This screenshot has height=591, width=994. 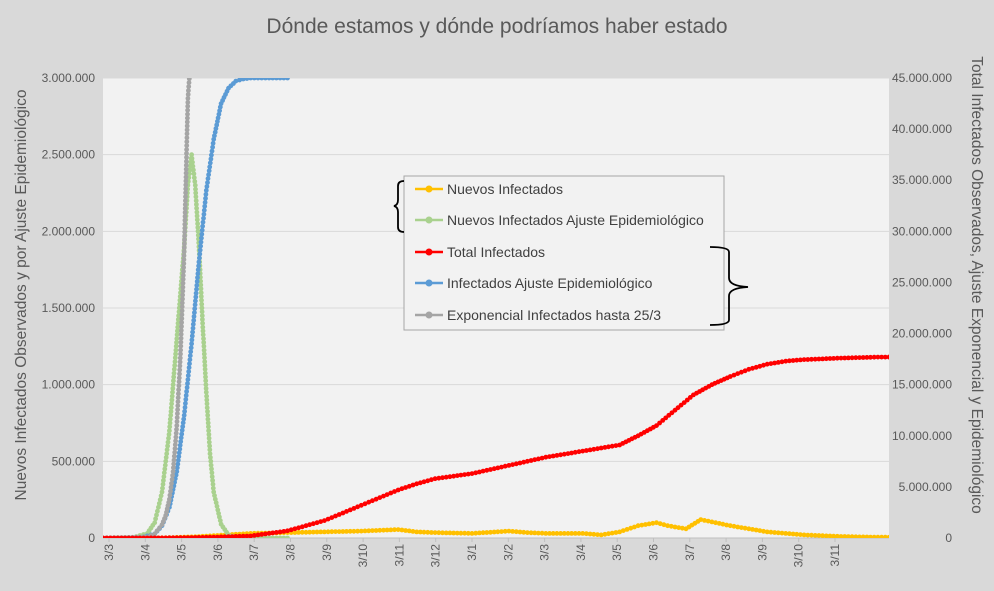 I want to click on y-right-tick-label: 5.000.000, so click(x=926, y=487).